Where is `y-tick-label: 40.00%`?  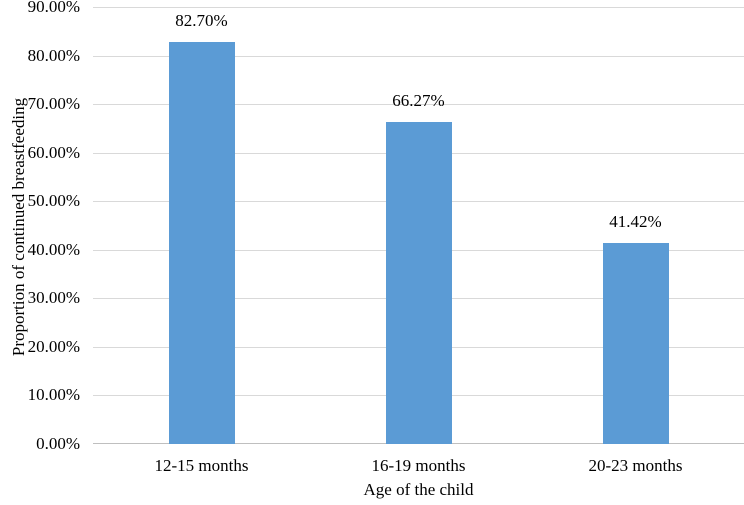
y-tick-label: 40.00% is located at coordinates (53, 249).